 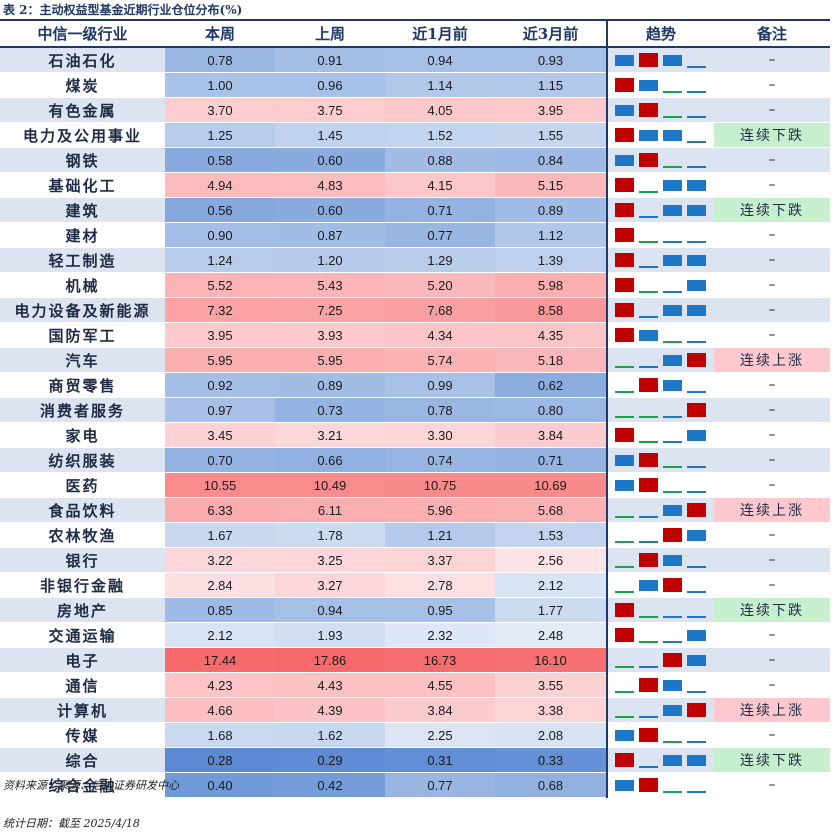 What do you see at coordinates (220, 610) in the screenshot?
I see `value-this-week: 0.85` at bounding box center [220, 610].